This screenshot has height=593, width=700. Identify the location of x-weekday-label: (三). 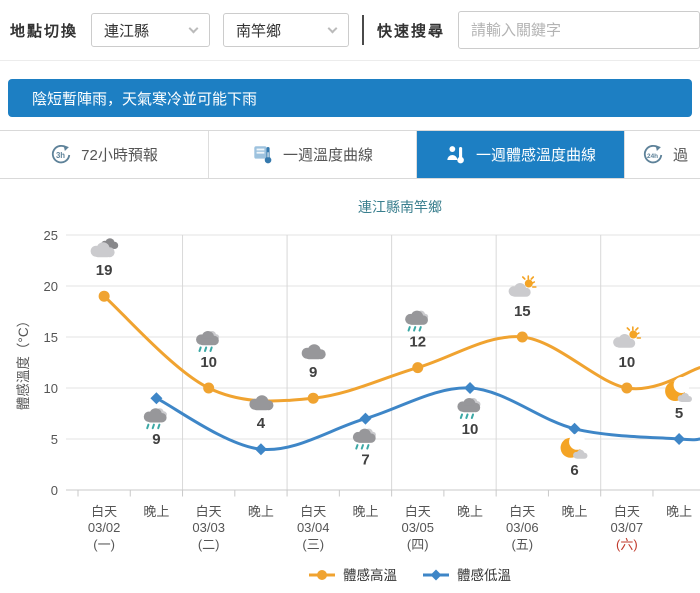
(313, 544).